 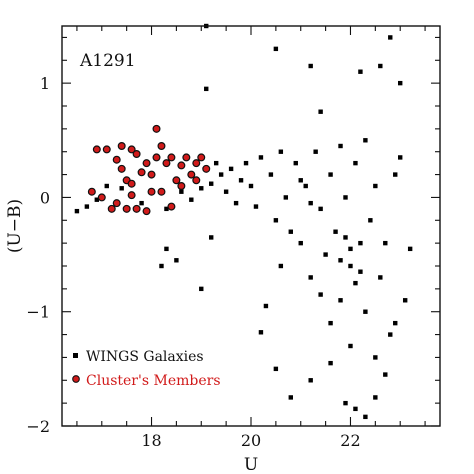 I want to click on legend-marker-cluster-members, so click(x=76, y=379).